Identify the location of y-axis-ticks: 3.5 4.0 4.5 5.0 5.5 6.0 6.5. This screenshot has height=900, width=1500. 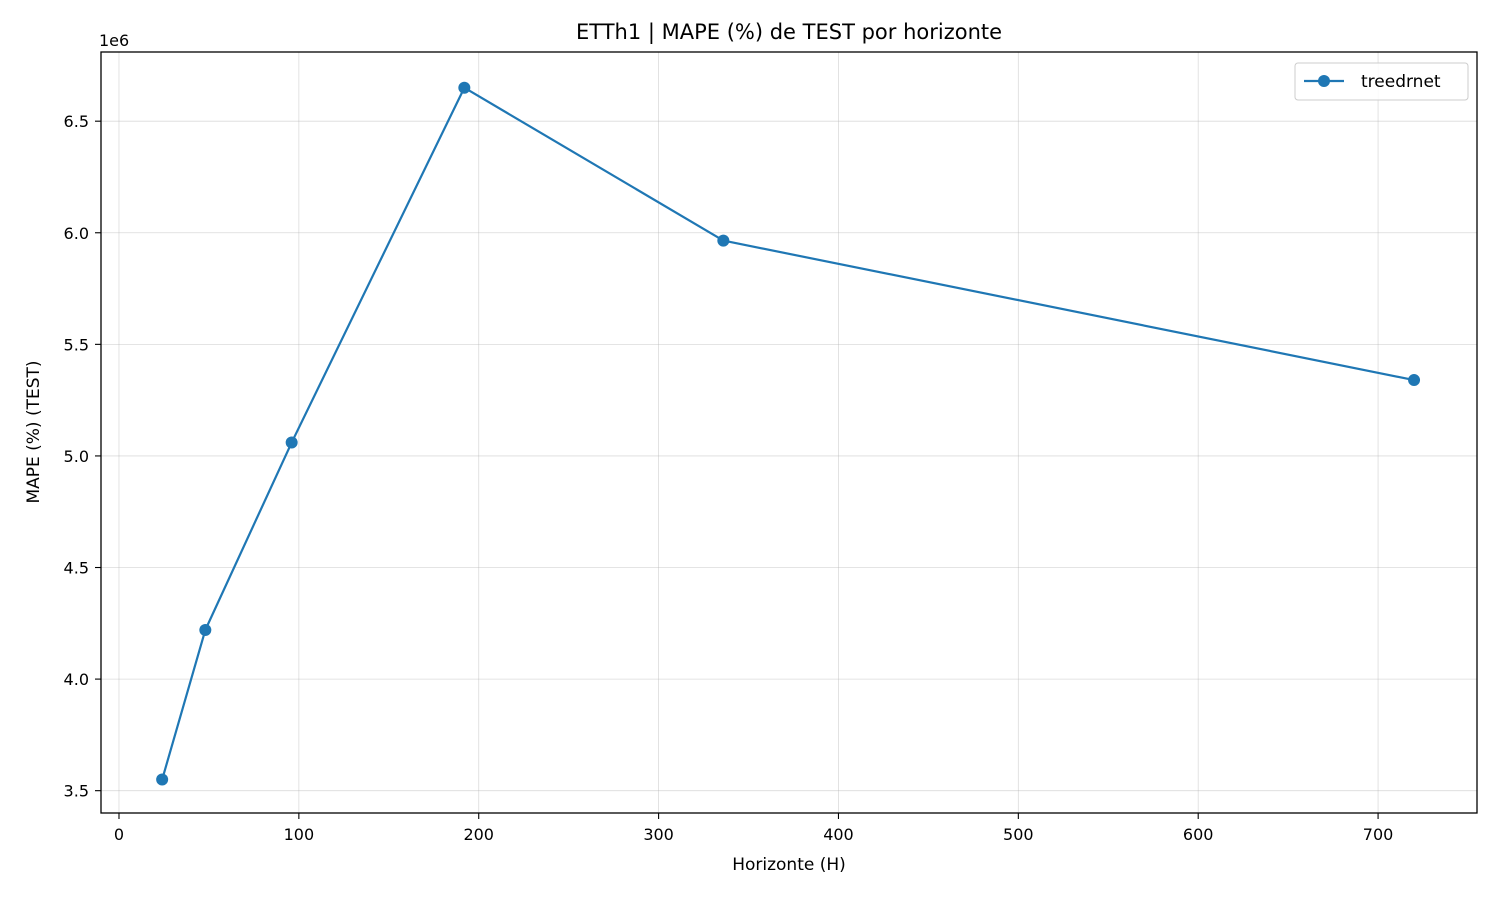
(82, 456).